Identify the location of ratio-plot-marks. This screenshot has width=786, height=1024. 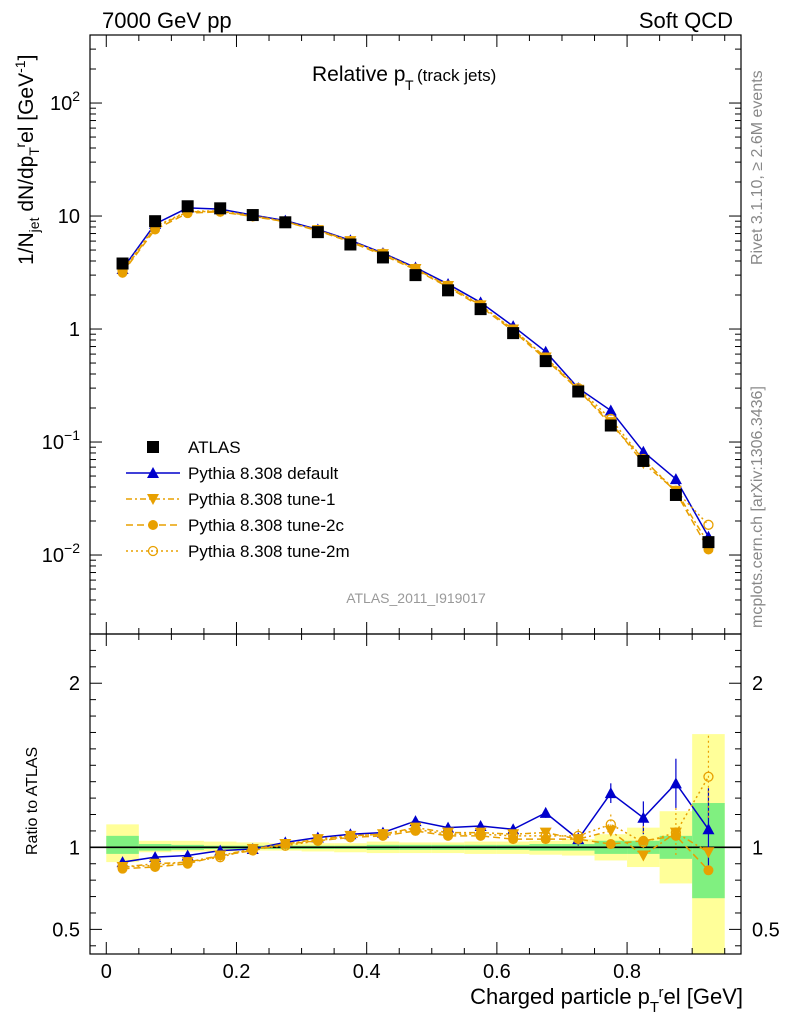
(415, 805).